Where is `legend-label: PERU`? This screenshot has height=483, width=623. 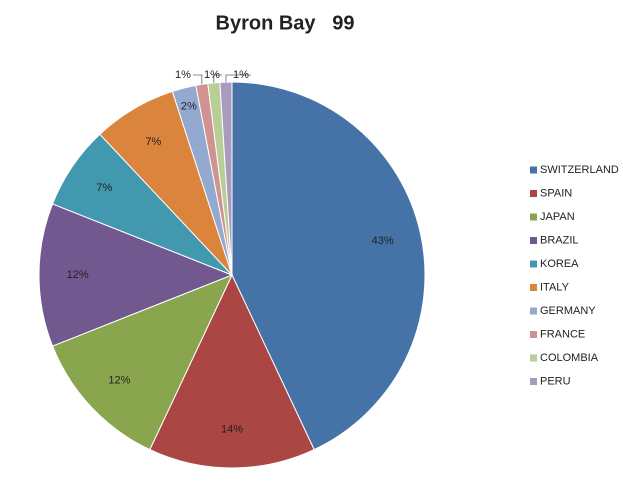
legend-label: PERU is located at coordinates (555, 381).